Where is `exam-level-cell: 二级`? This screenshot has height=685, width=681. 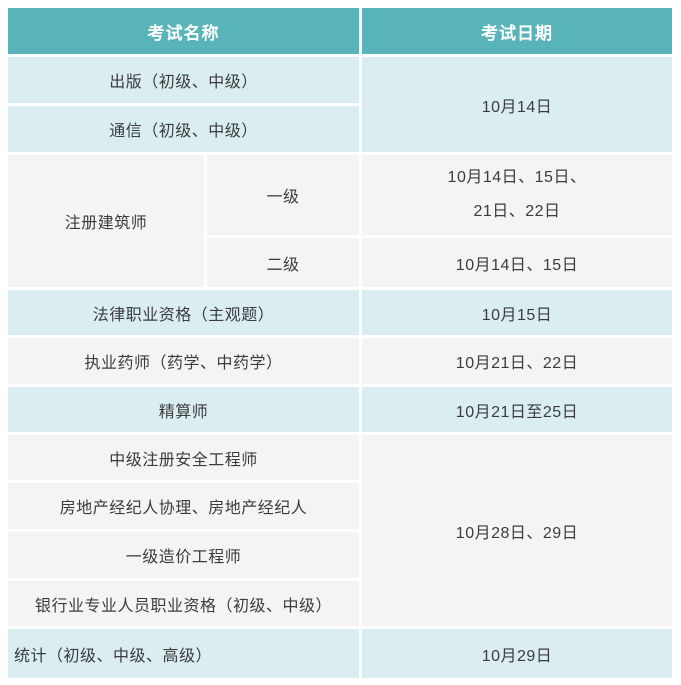 exam-level-cell: 二级 is located at coordinates (283, 262).